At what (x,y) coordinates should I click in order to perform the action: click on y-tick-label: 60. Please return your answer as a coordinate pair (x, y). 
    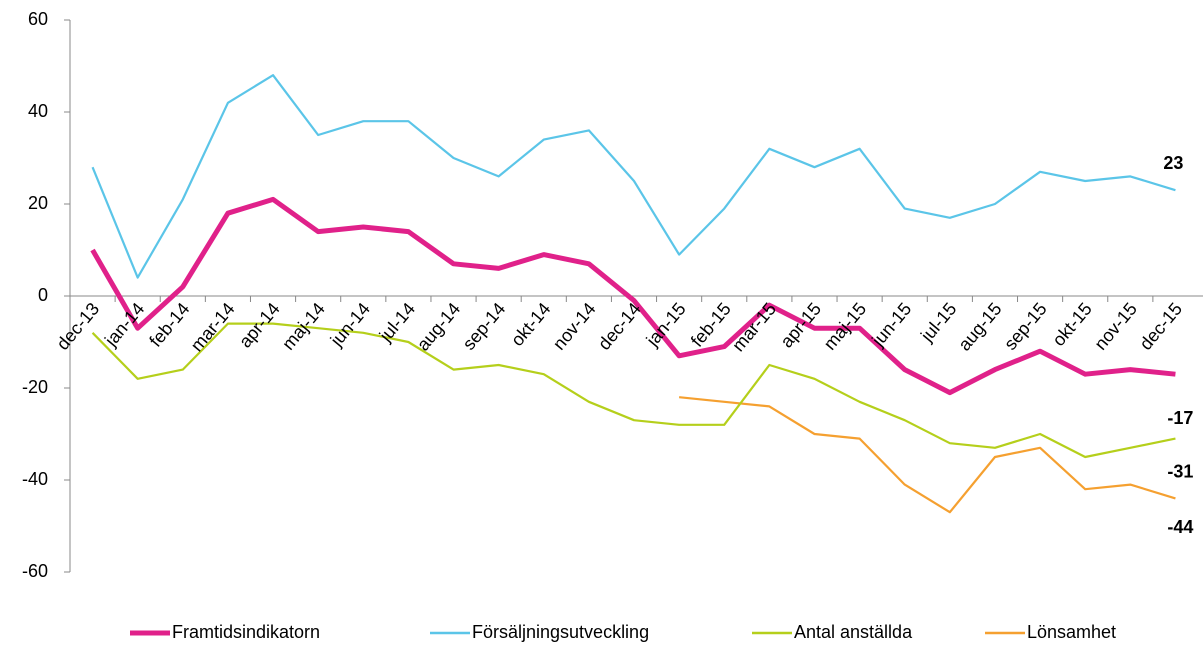
    Looking at the image, I should click on (38, 19).